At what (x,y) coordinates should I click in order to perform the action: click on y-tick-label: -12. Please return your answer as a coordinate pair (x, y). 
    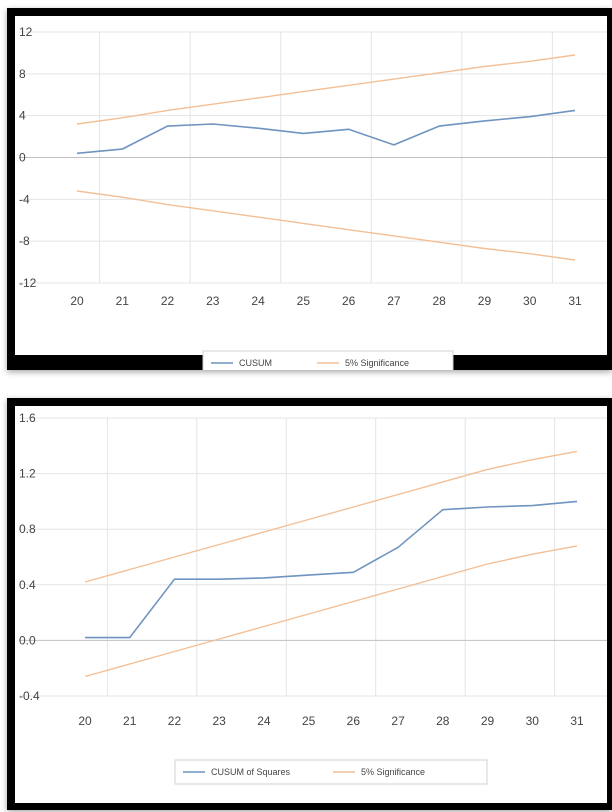
    Looking at the image, I should click on (28, 283).